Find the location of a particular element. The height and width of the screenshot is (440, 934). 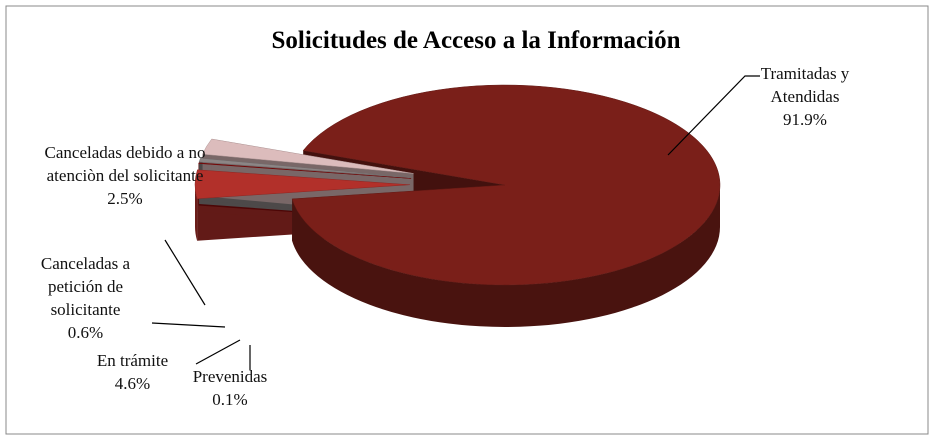

label-name: Canceladas a petición de solicitante is located at coordinates (85, 286).